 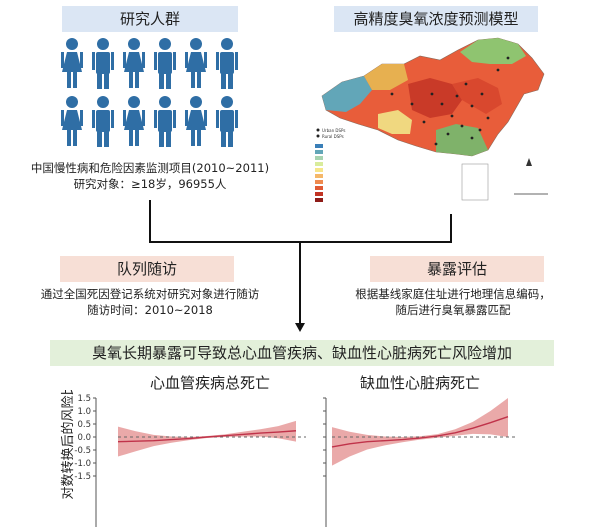 I want to click on exposure-line1: 根据基线家庭住址进行地理信息编码，, so click(x=453, y=294).